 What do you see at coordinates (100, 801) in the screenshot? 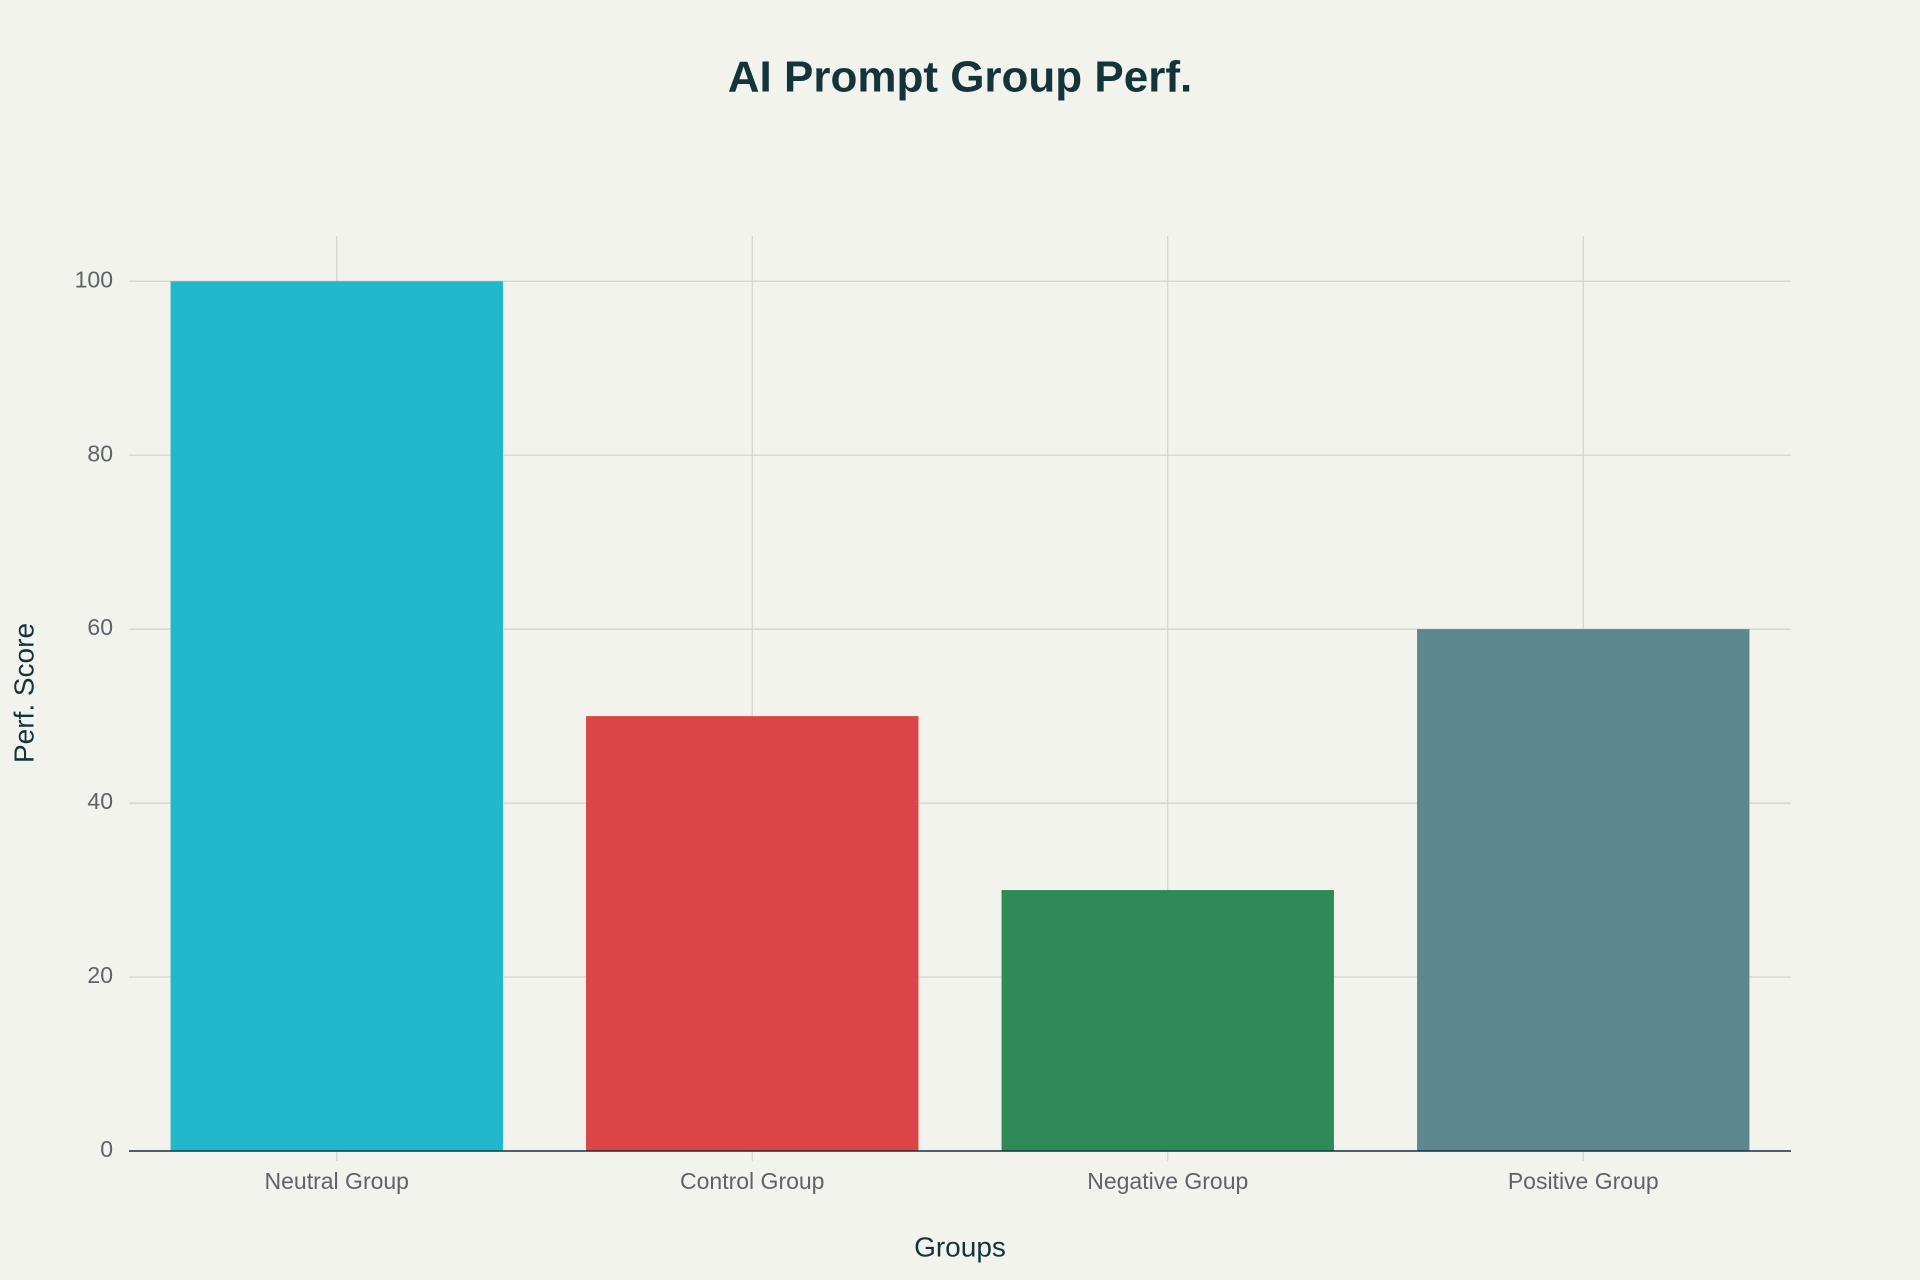
I see `y-tick-label: 40` at bounding box center [100, 801].